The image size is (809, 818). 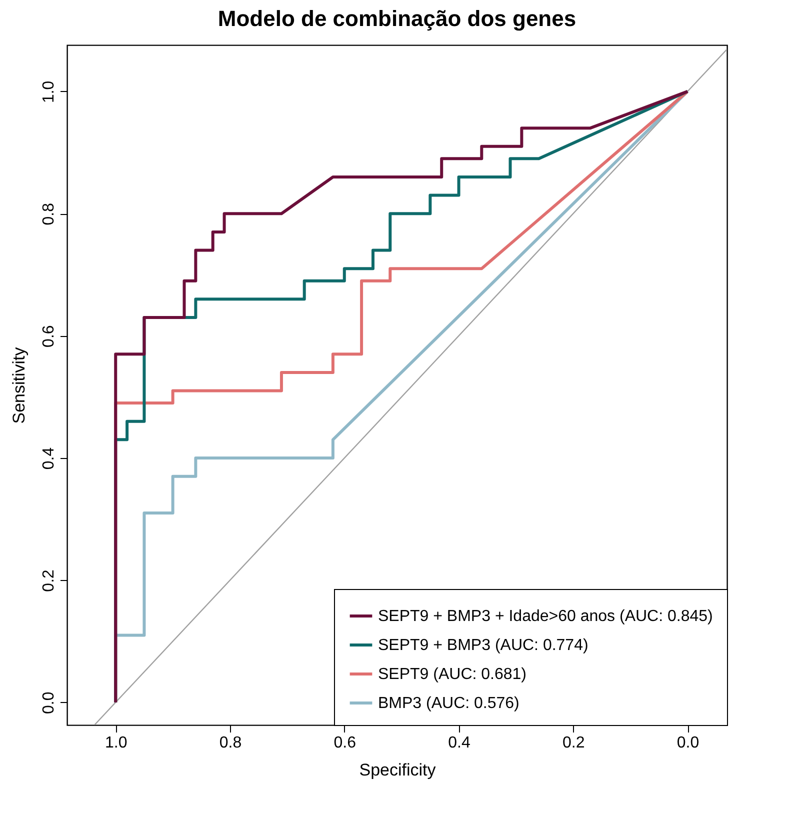 What do you see at coordinates (688, 743) in the screenshot?
I see `x-tick-label: 0.0` at bounding box center [688, 743].